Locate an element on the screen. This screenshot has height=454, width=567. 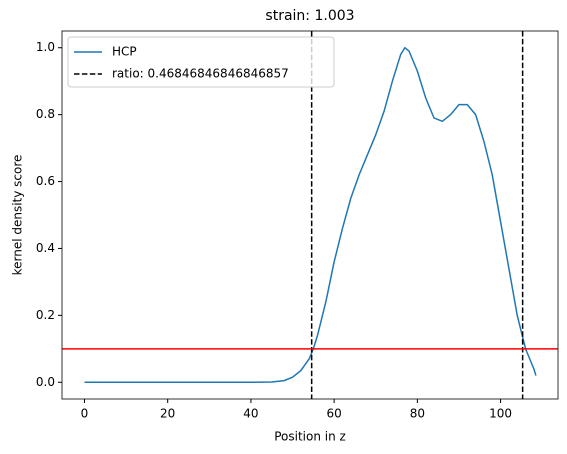
y-tick-label: 0.6 is located at coordinates (45, 181).